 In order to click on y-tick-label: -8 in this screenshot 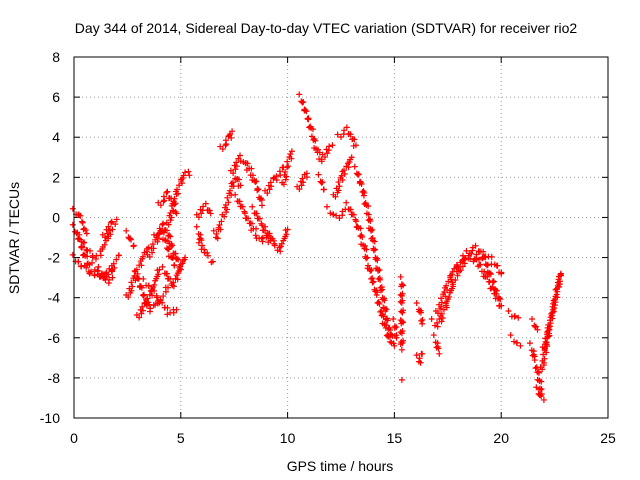, I will do `click(54, 378)`.